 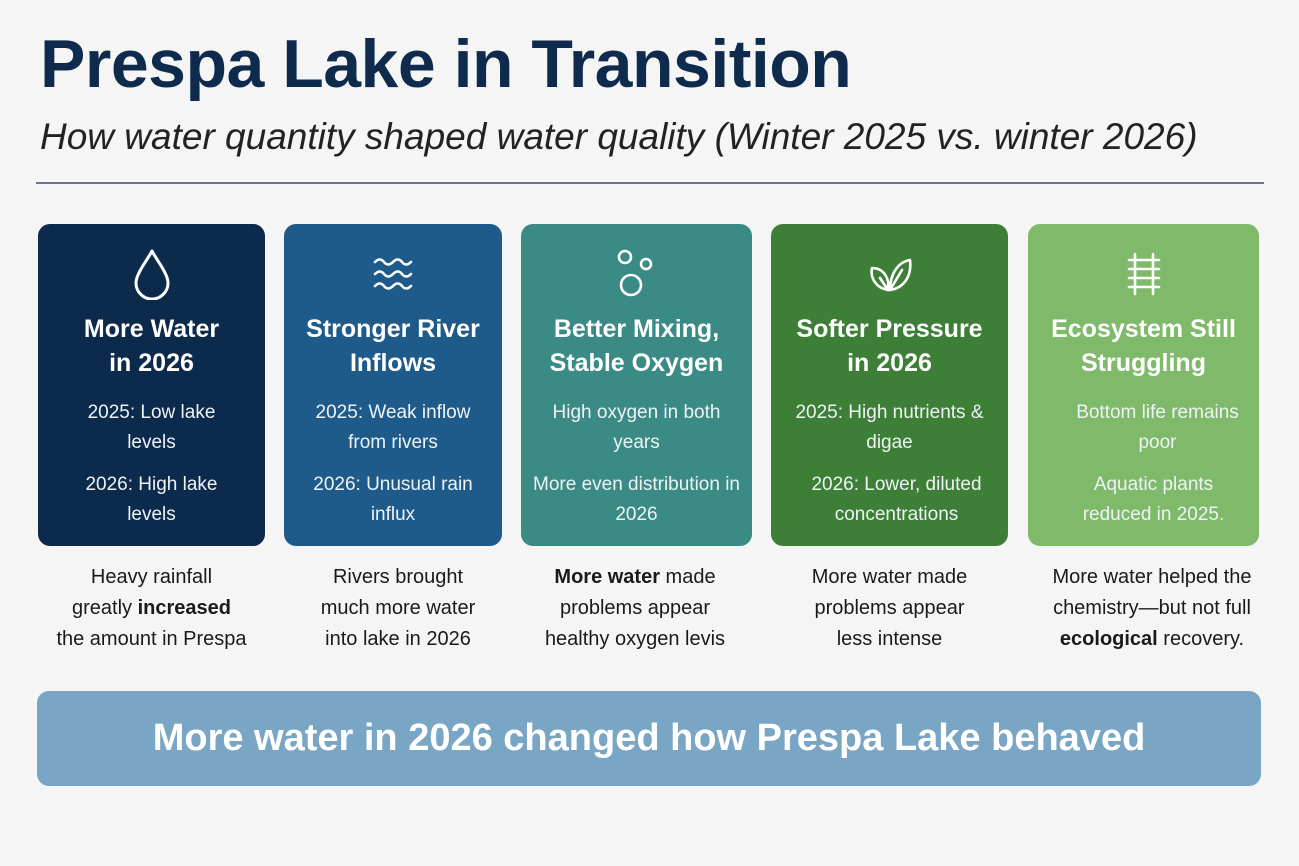 I want to click on waves-icon, so click(x=393, y=274).